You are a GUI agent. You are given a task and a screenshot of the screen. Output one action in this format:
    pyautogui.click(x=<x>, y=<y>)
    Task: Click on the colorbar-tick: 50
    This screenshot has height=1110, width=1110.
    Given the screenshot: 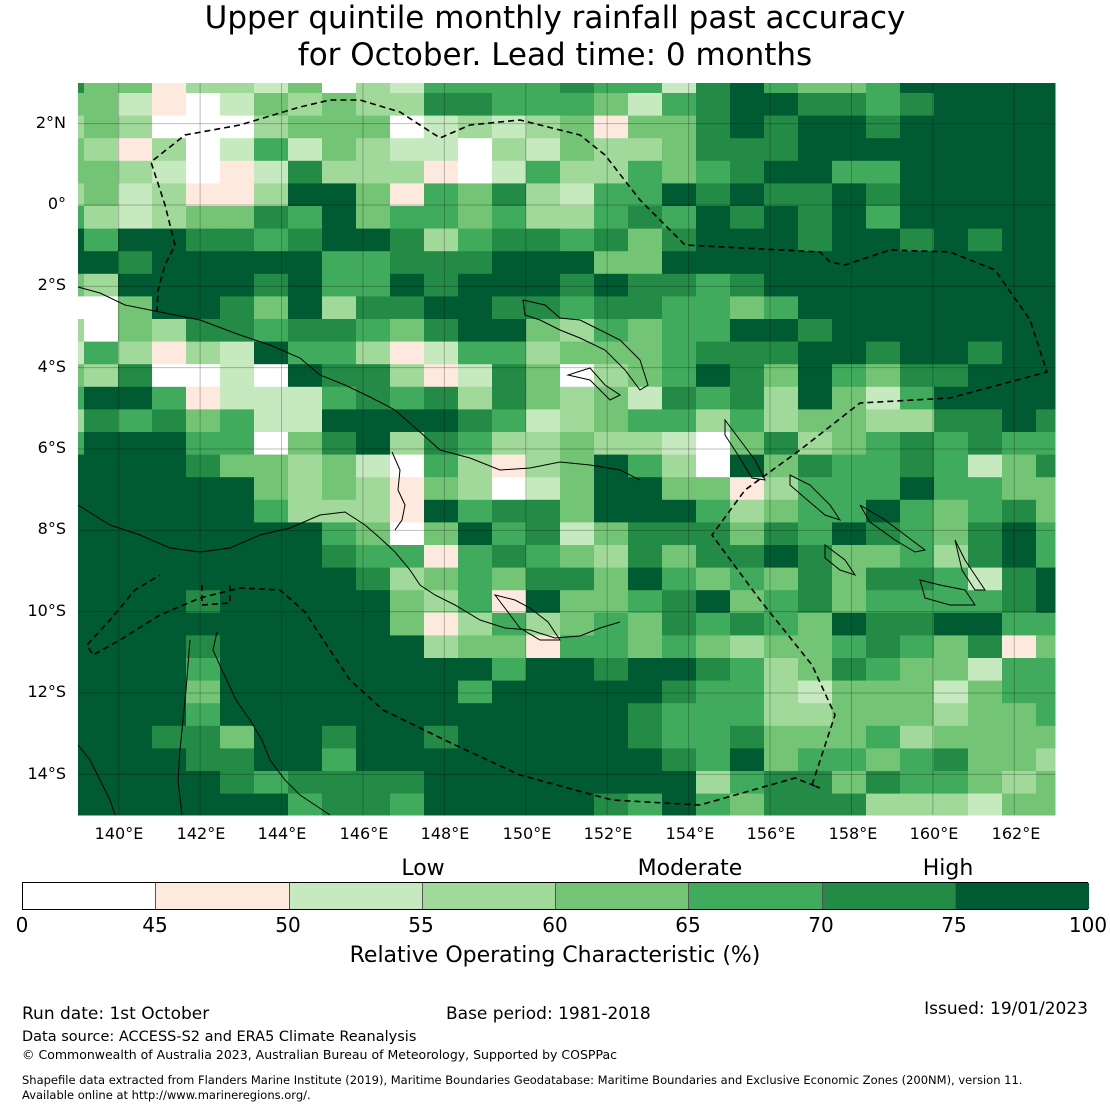 What is the action you would take?
    pyautogui.click(x=288, y=925)
    